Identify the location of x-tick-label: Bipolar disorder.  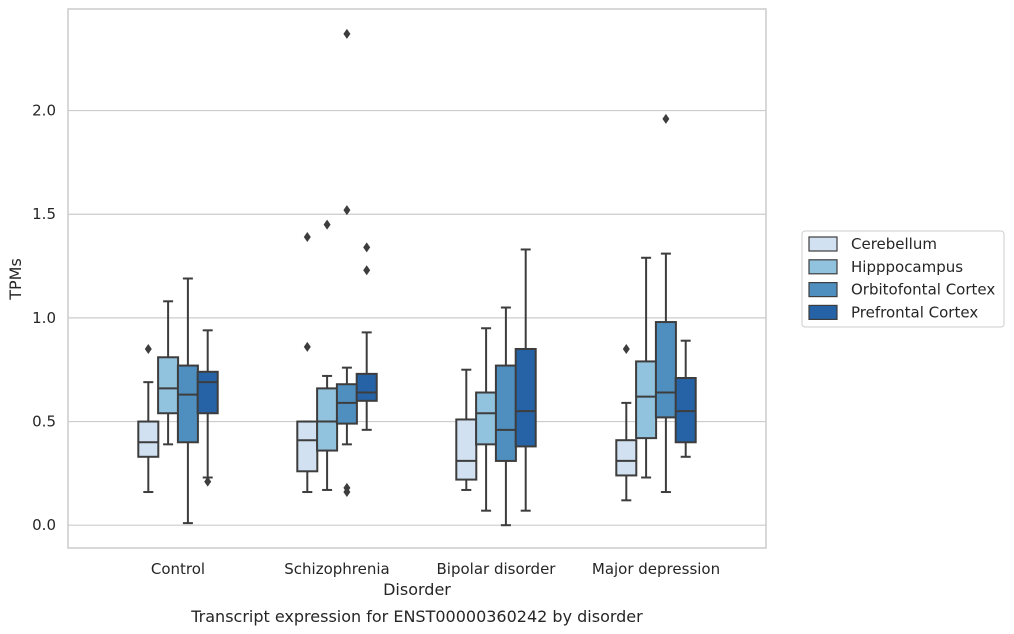
(497, 569).